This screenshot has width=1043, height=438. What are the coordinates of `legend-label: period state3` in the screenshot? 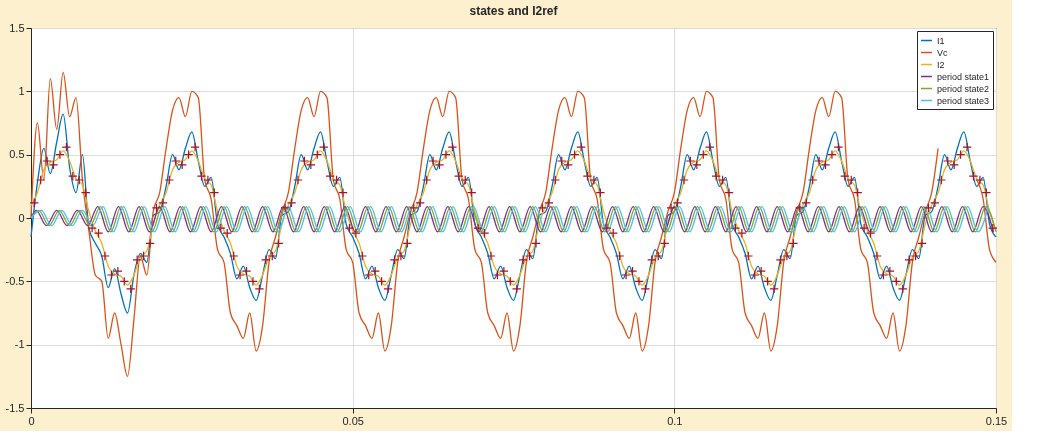 It's located at (963, 100).